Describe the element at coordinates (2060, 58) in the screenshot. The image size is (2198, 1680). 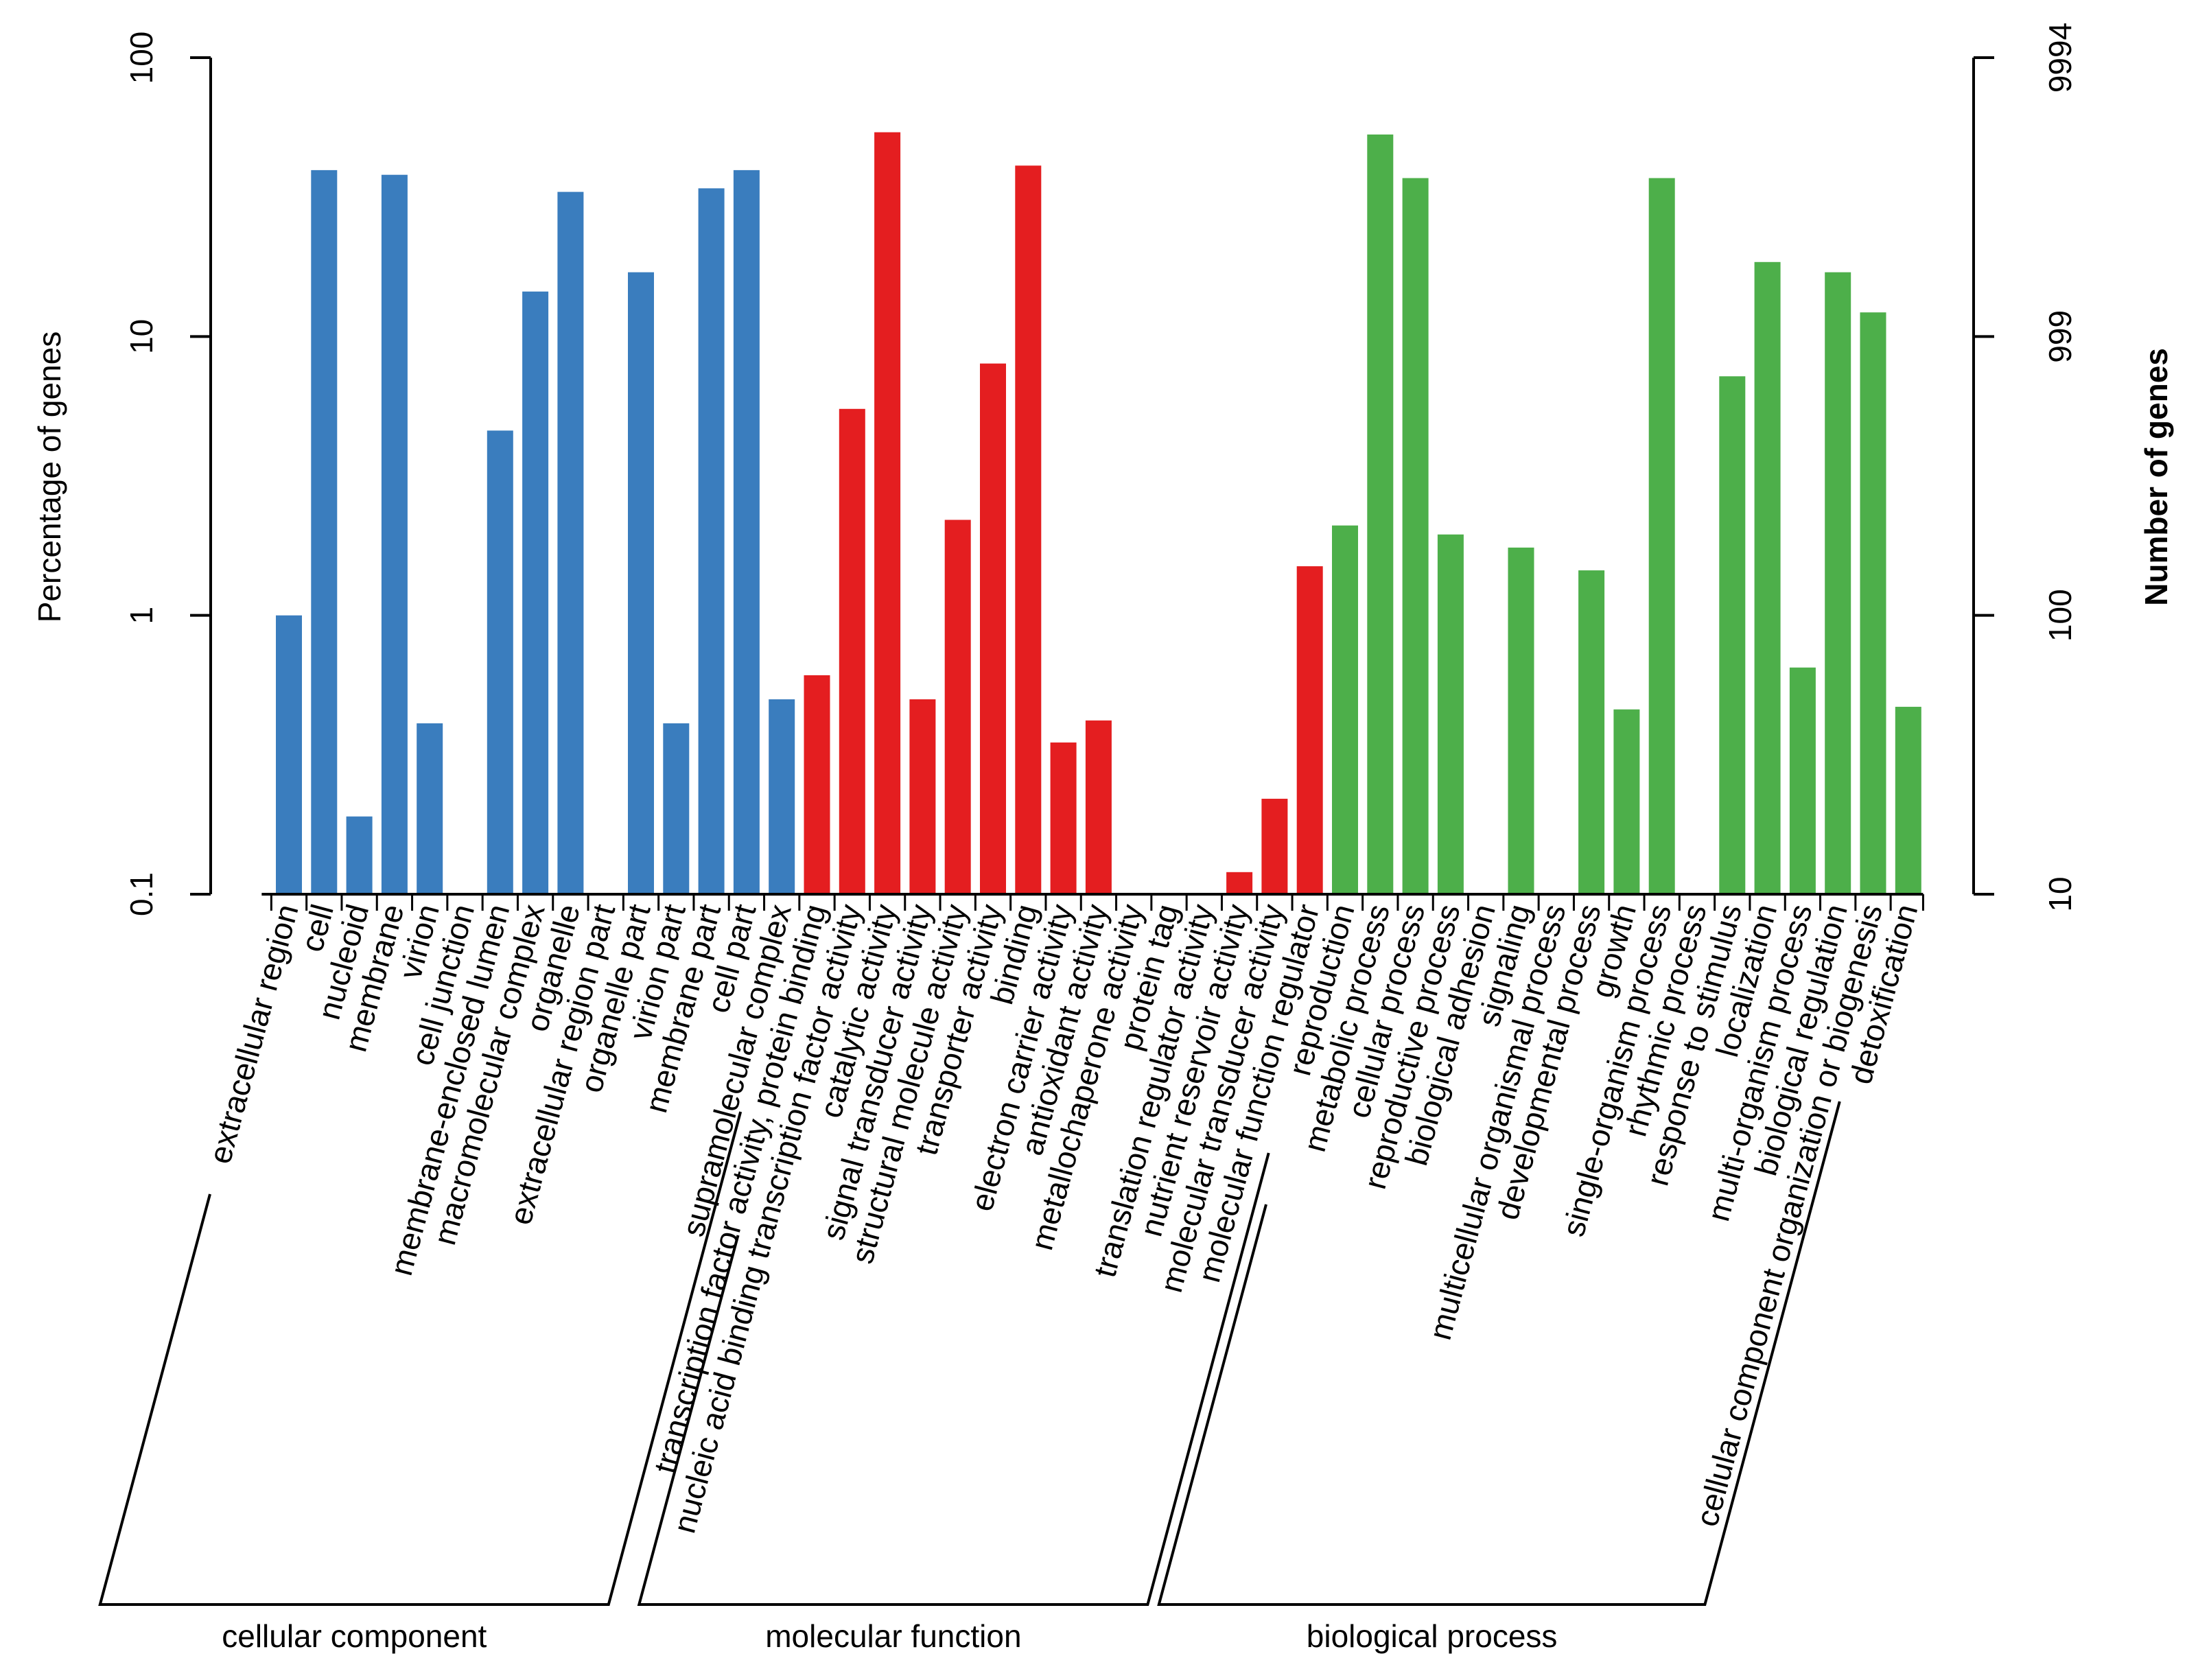
I see `y2-tick-label: 9994` at that location.